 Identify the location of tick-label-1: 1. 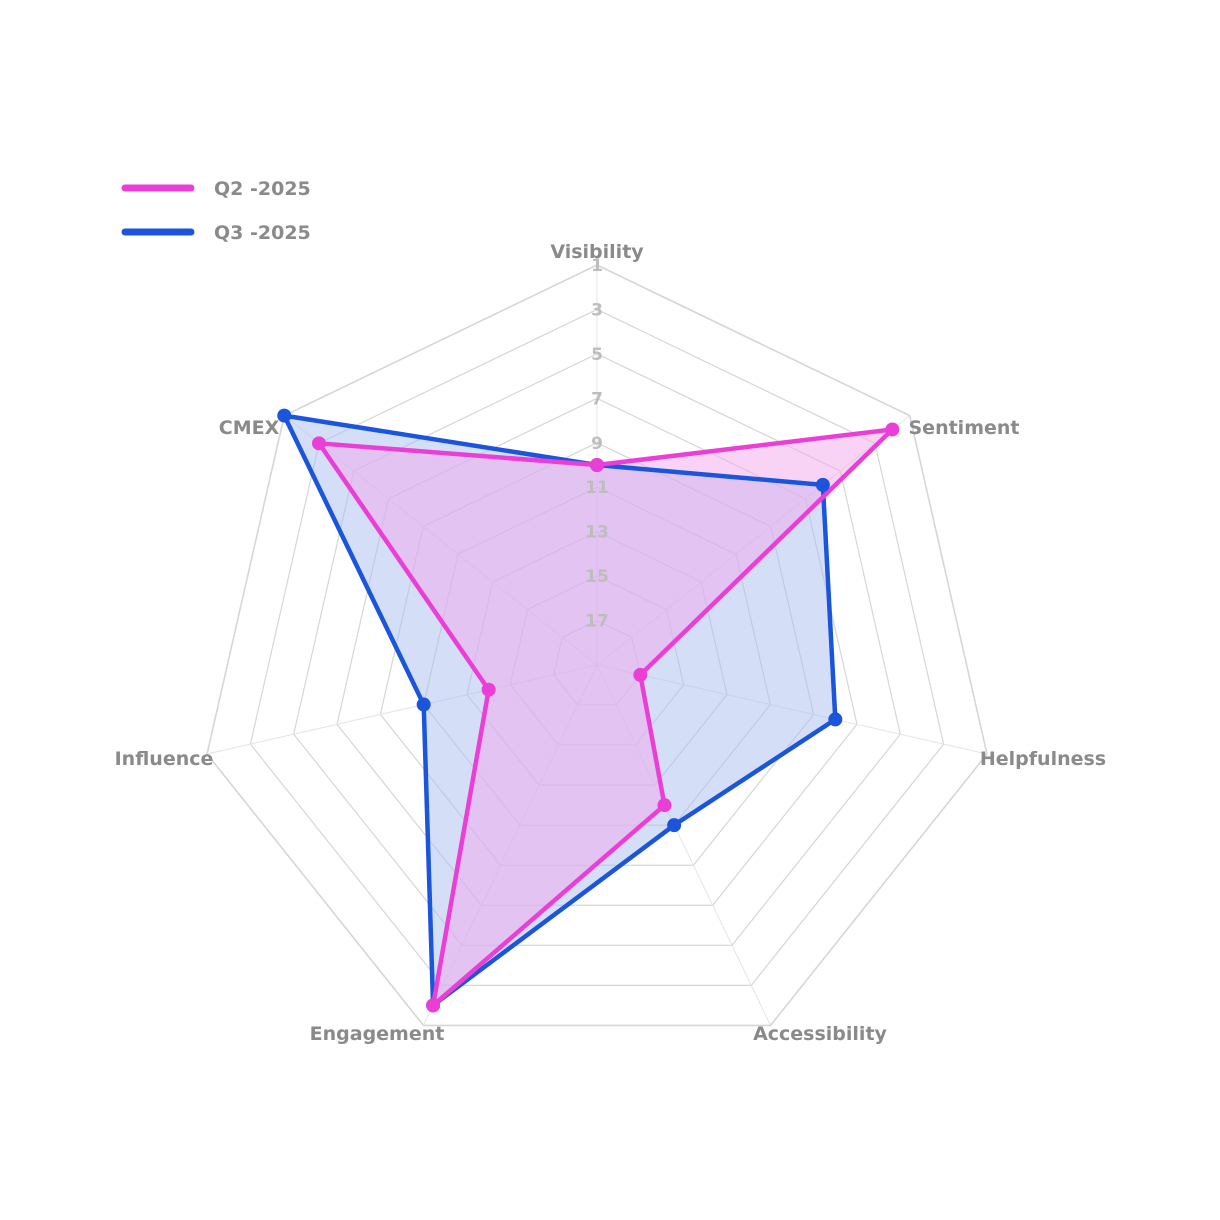
(597, 266).